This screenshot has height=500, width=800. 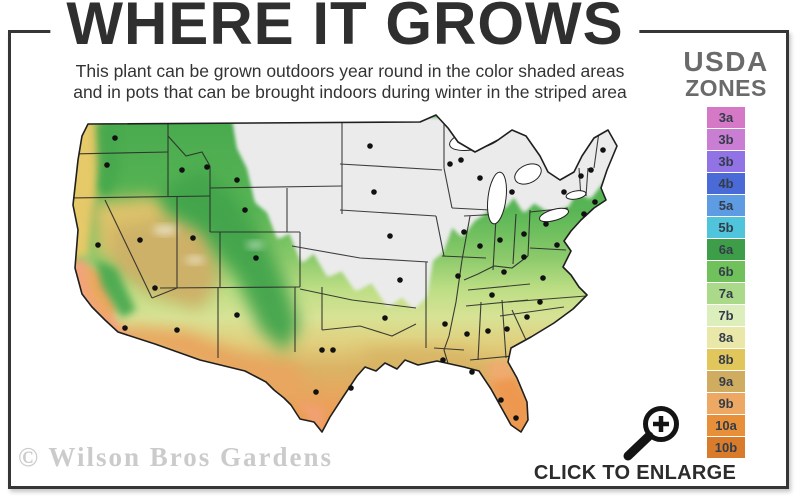 I want to click on zone-chip-7a: 7a, so click(x=726, y=293).